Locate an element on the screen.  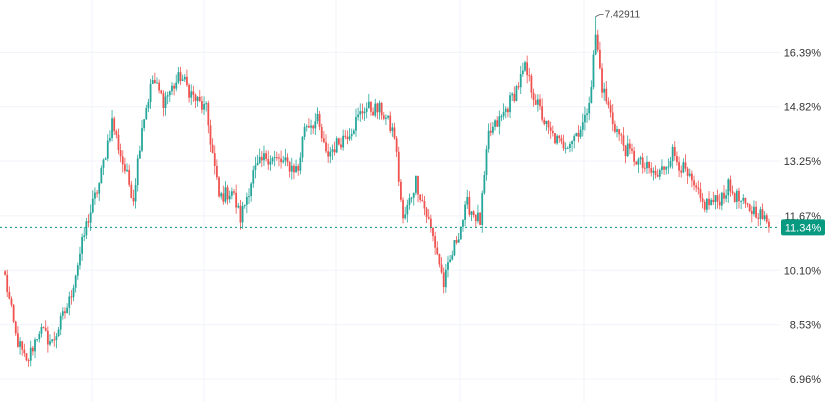
y-tick-label: 13.25% is located at coordinates (803, 162).